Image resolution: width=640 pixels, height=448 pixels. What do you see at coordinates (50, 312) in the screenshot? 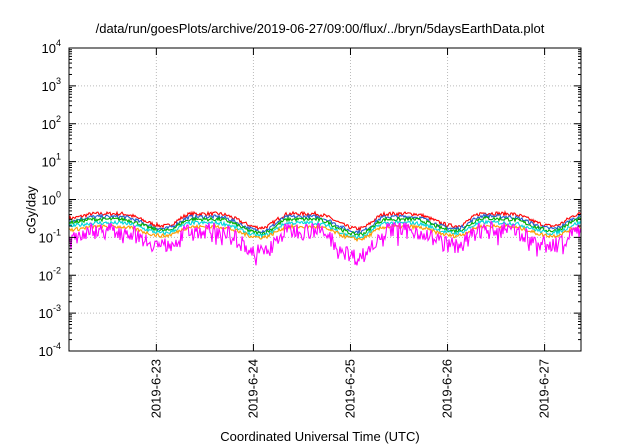
I see `y-tick-label: 10⁻³` at bounding box center [50, 312].